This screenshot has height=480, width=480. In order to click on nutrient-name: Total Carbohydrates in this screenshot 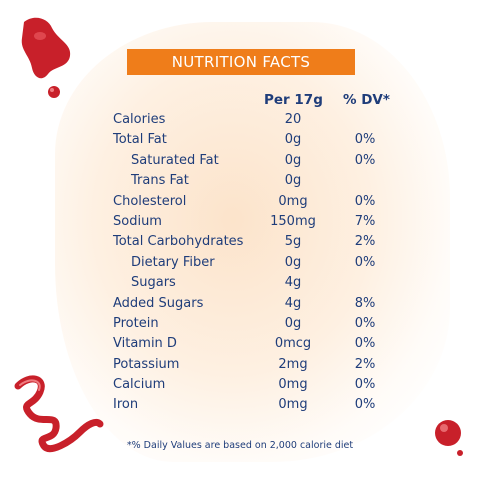, I will do `click(178, 242)`.